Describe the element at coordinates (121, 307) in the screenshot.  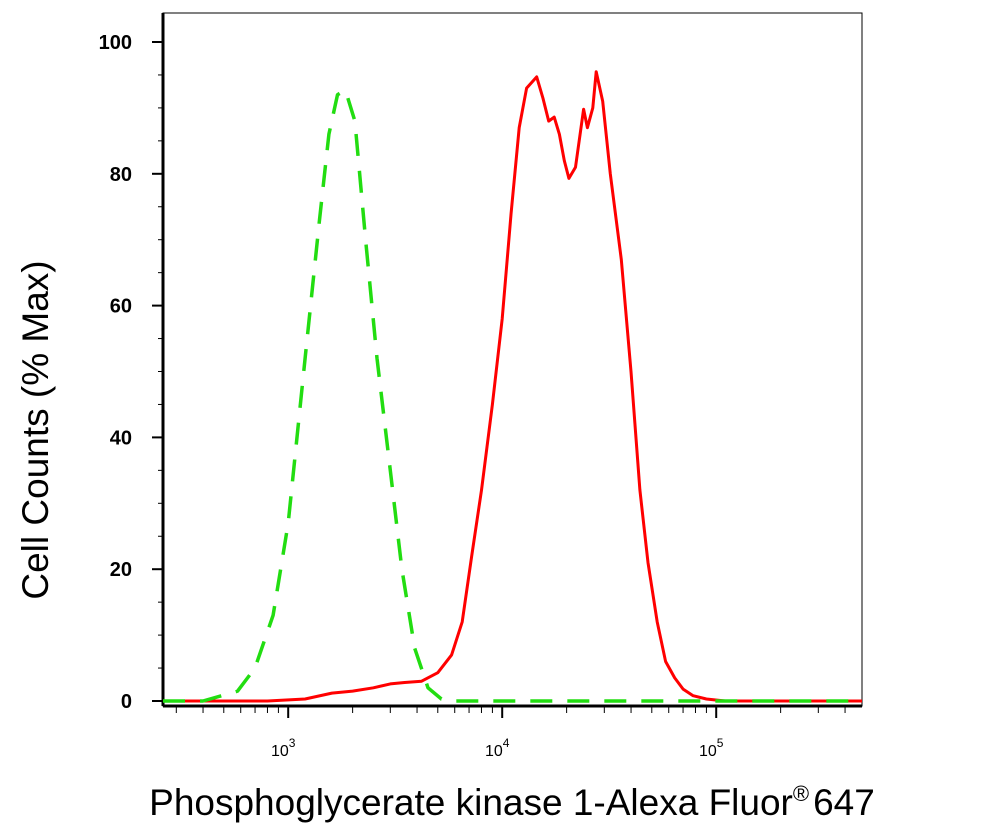
I see `y-tick-label: 60` at that location.